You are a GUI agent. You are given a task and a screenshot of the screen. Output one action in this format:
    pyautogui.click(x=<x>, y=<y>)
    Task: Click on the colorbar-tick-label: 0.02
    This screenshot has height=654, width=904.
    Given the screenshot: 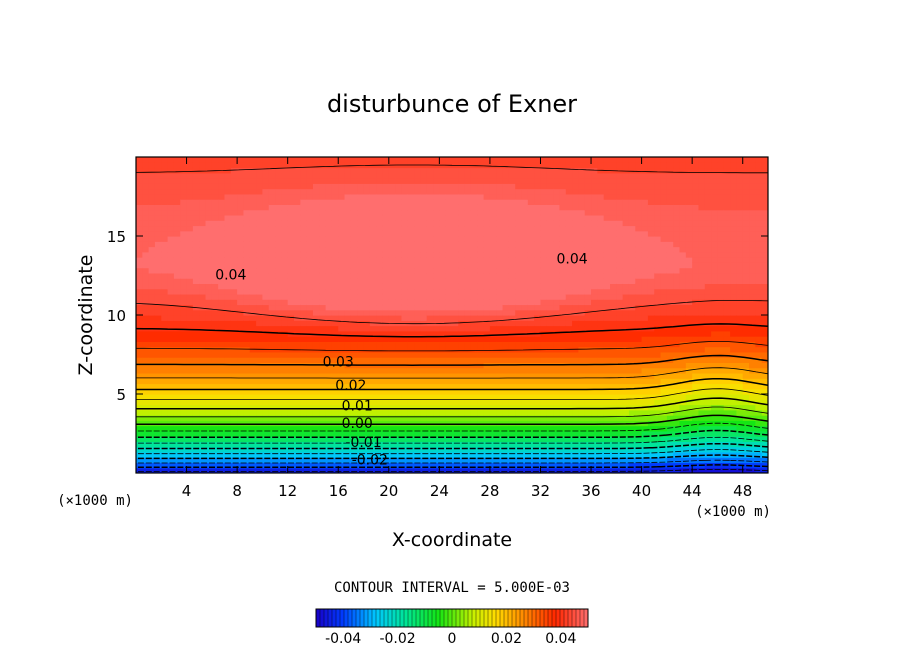 What is the action you would take?
    pyautogui.click(x=506, y=639)
    